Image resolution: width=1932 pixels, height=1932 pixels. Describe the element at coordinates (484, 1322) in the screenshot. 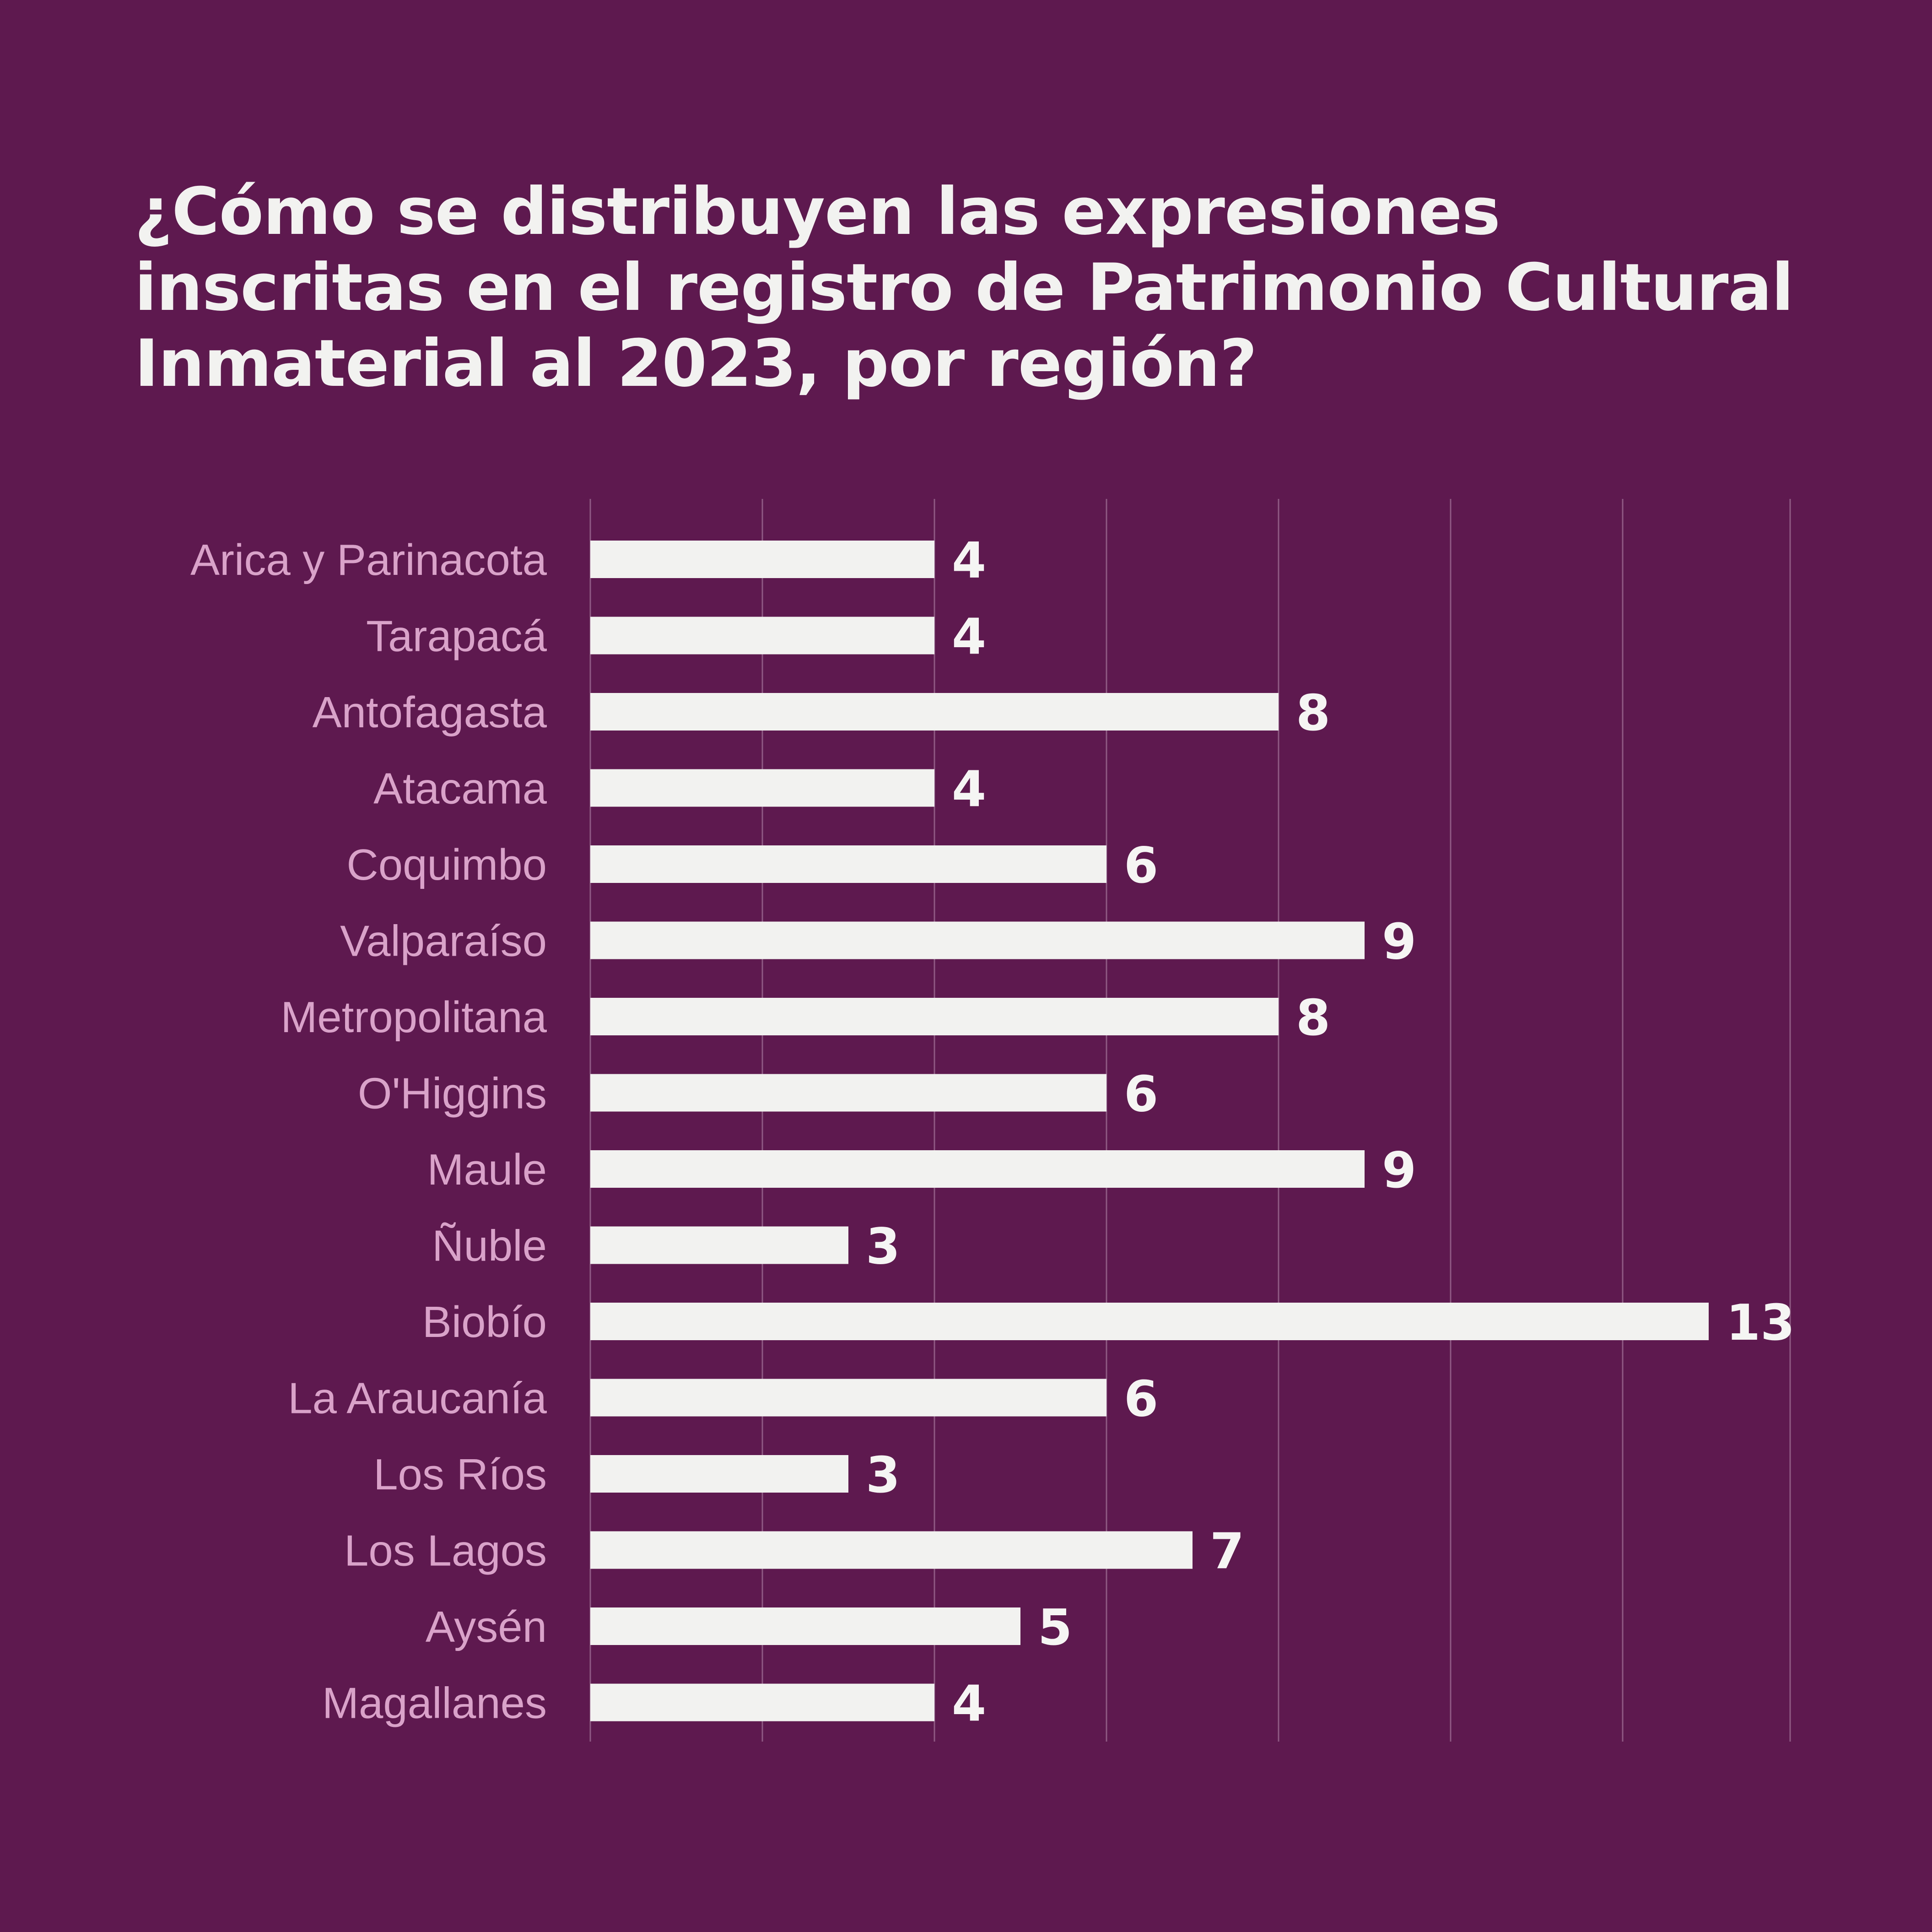

I see `category-label: Biobío` at that location.